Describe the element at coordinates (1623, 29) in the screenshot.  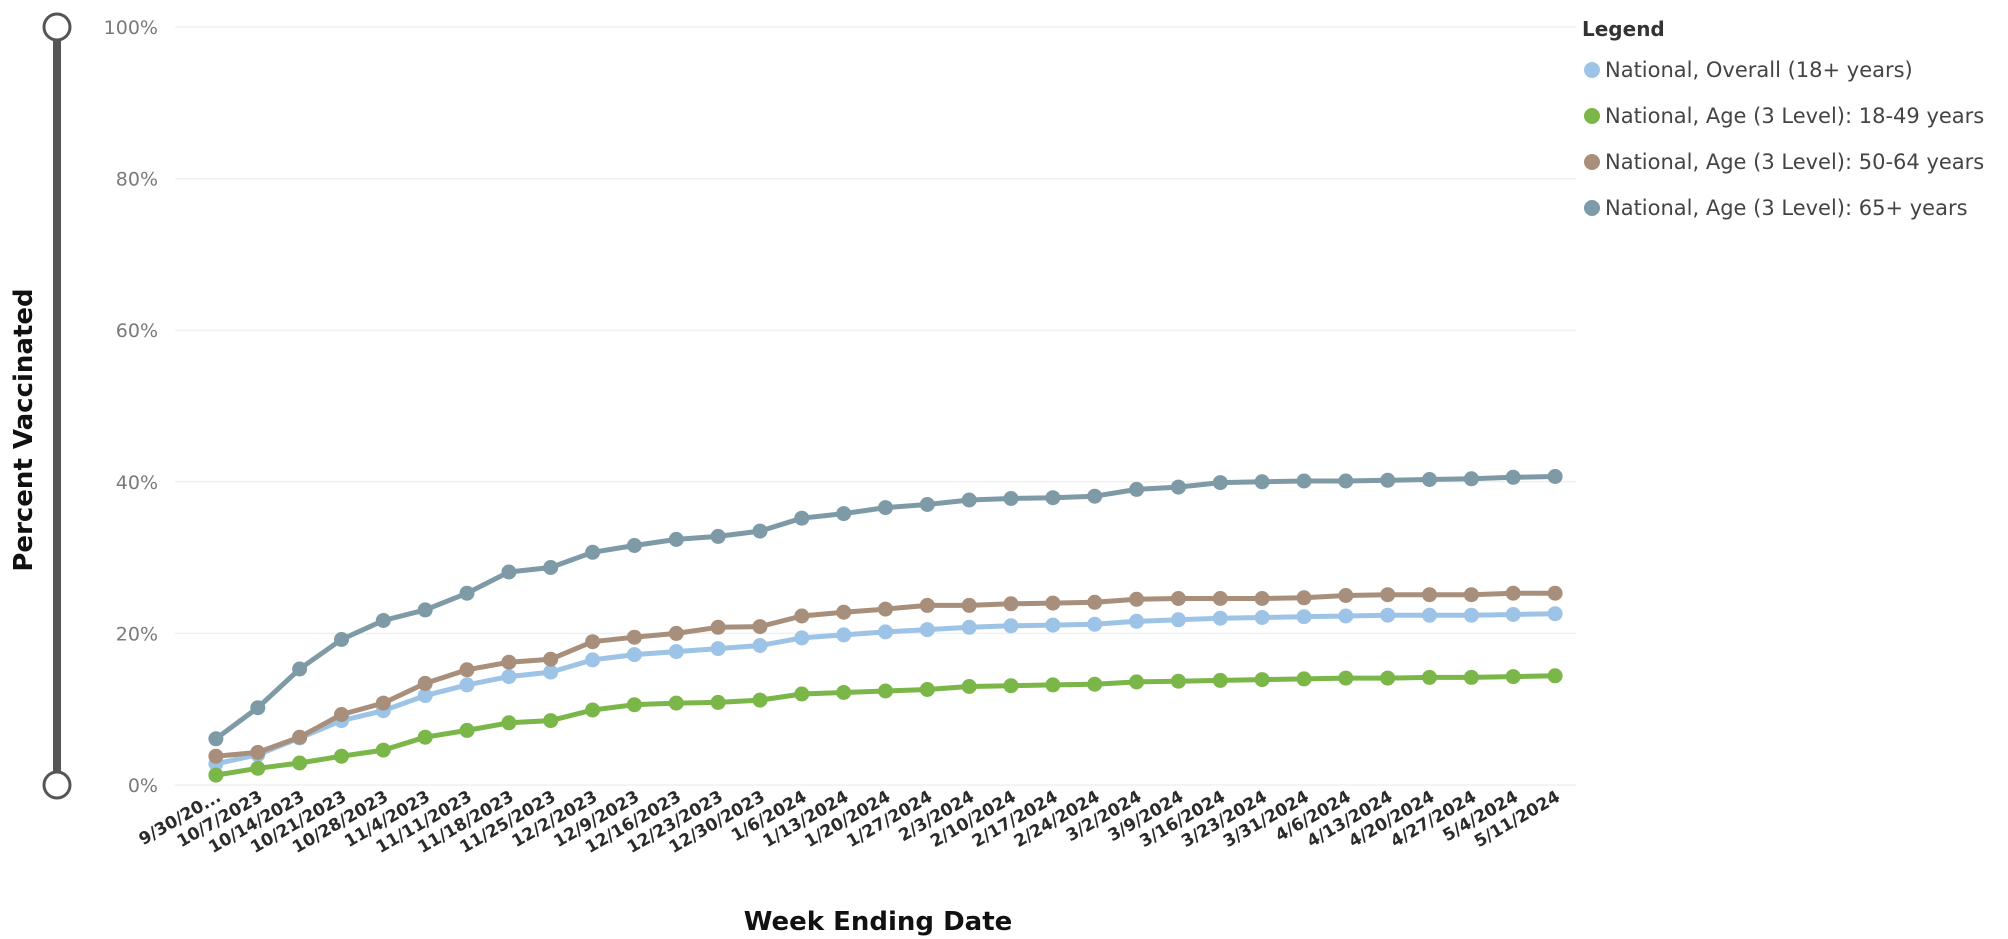
I see `legend-title: Legend` at that location.